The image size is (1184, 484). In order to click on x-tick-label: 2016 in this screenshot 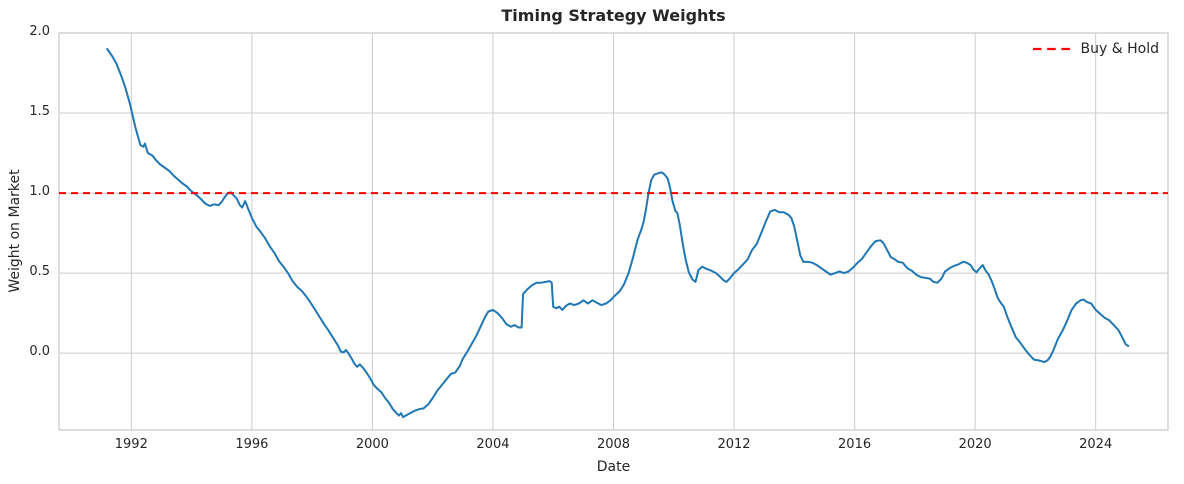, I will do `click(855, 444)`.